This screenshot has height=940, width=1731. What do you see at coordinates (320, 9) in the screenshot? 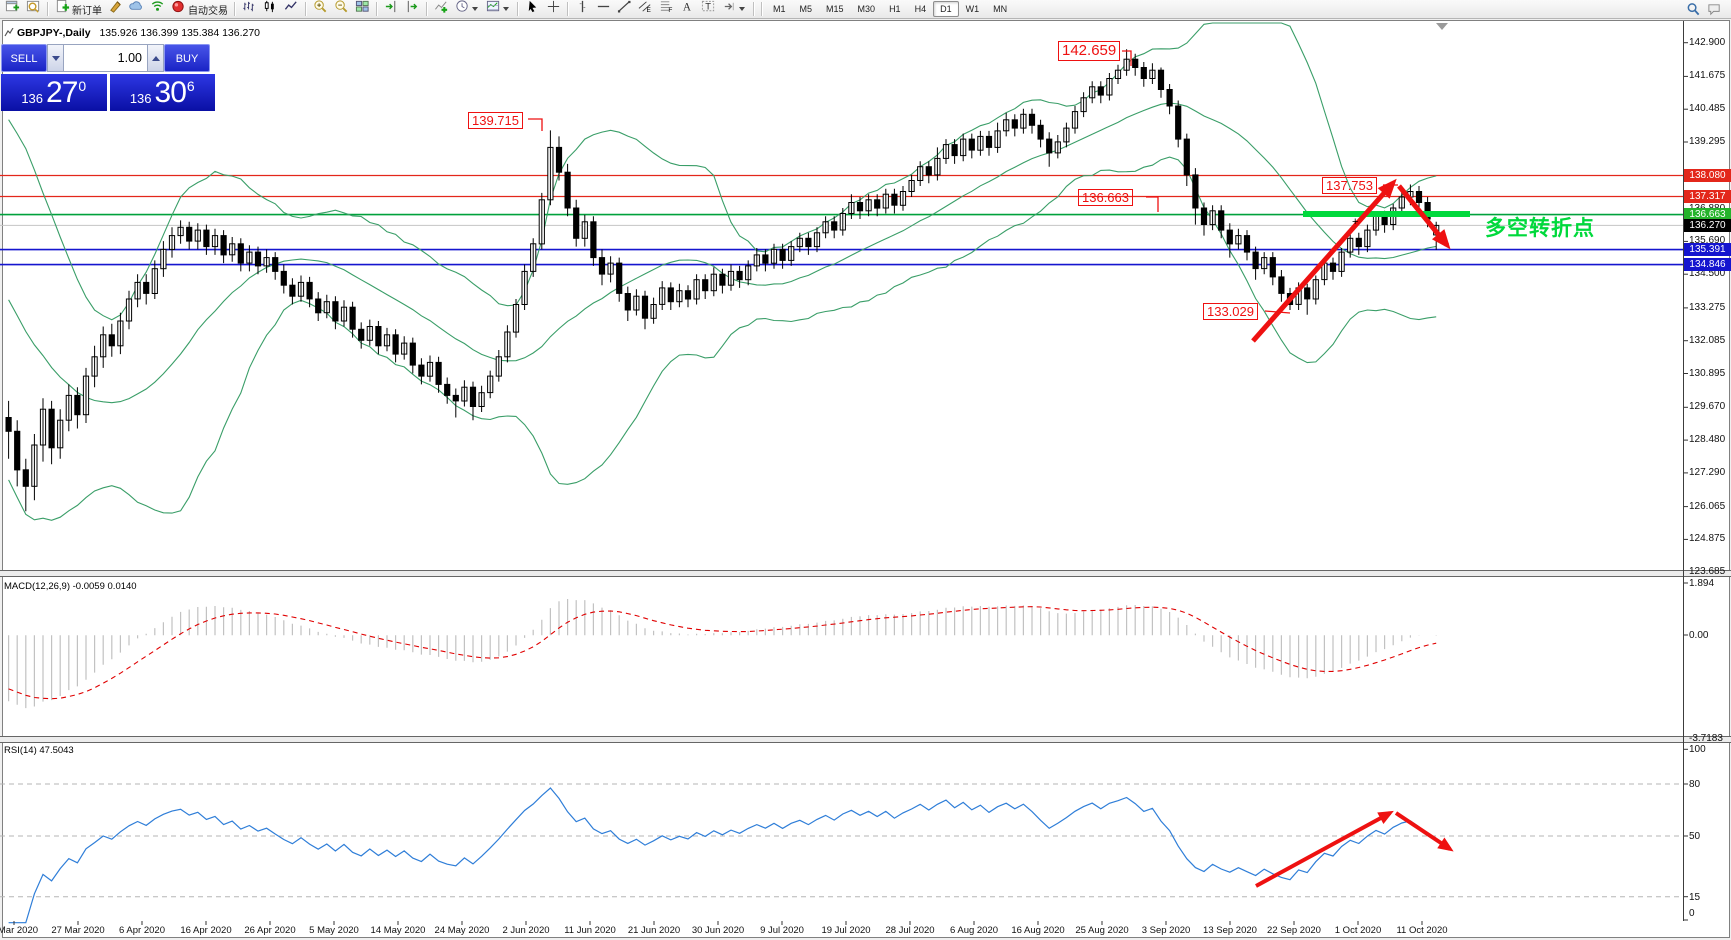
I see `zoom-in-button` at bounding box center [320, 9].